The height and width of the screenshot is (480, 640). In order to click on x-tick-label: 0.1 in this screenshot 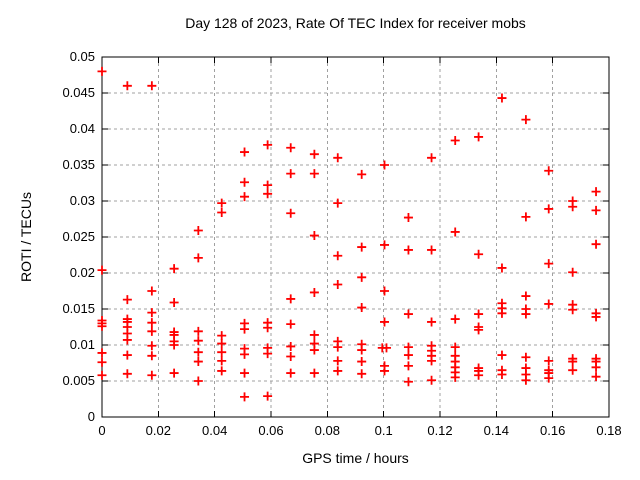, I will do `click(384, 430)`.